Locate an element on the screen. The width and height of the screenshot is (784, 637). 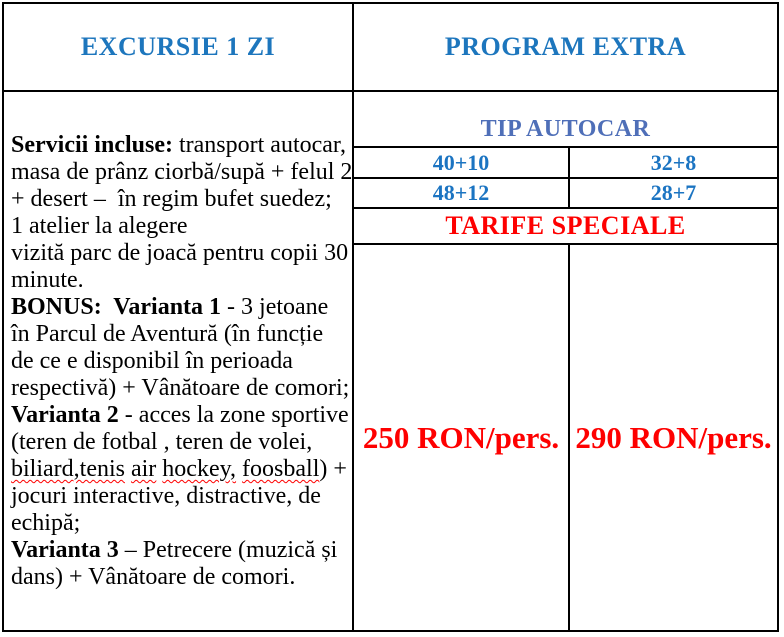
bus-capacity-cell-48-12: 48+12 is located at coordinates (462, 194).